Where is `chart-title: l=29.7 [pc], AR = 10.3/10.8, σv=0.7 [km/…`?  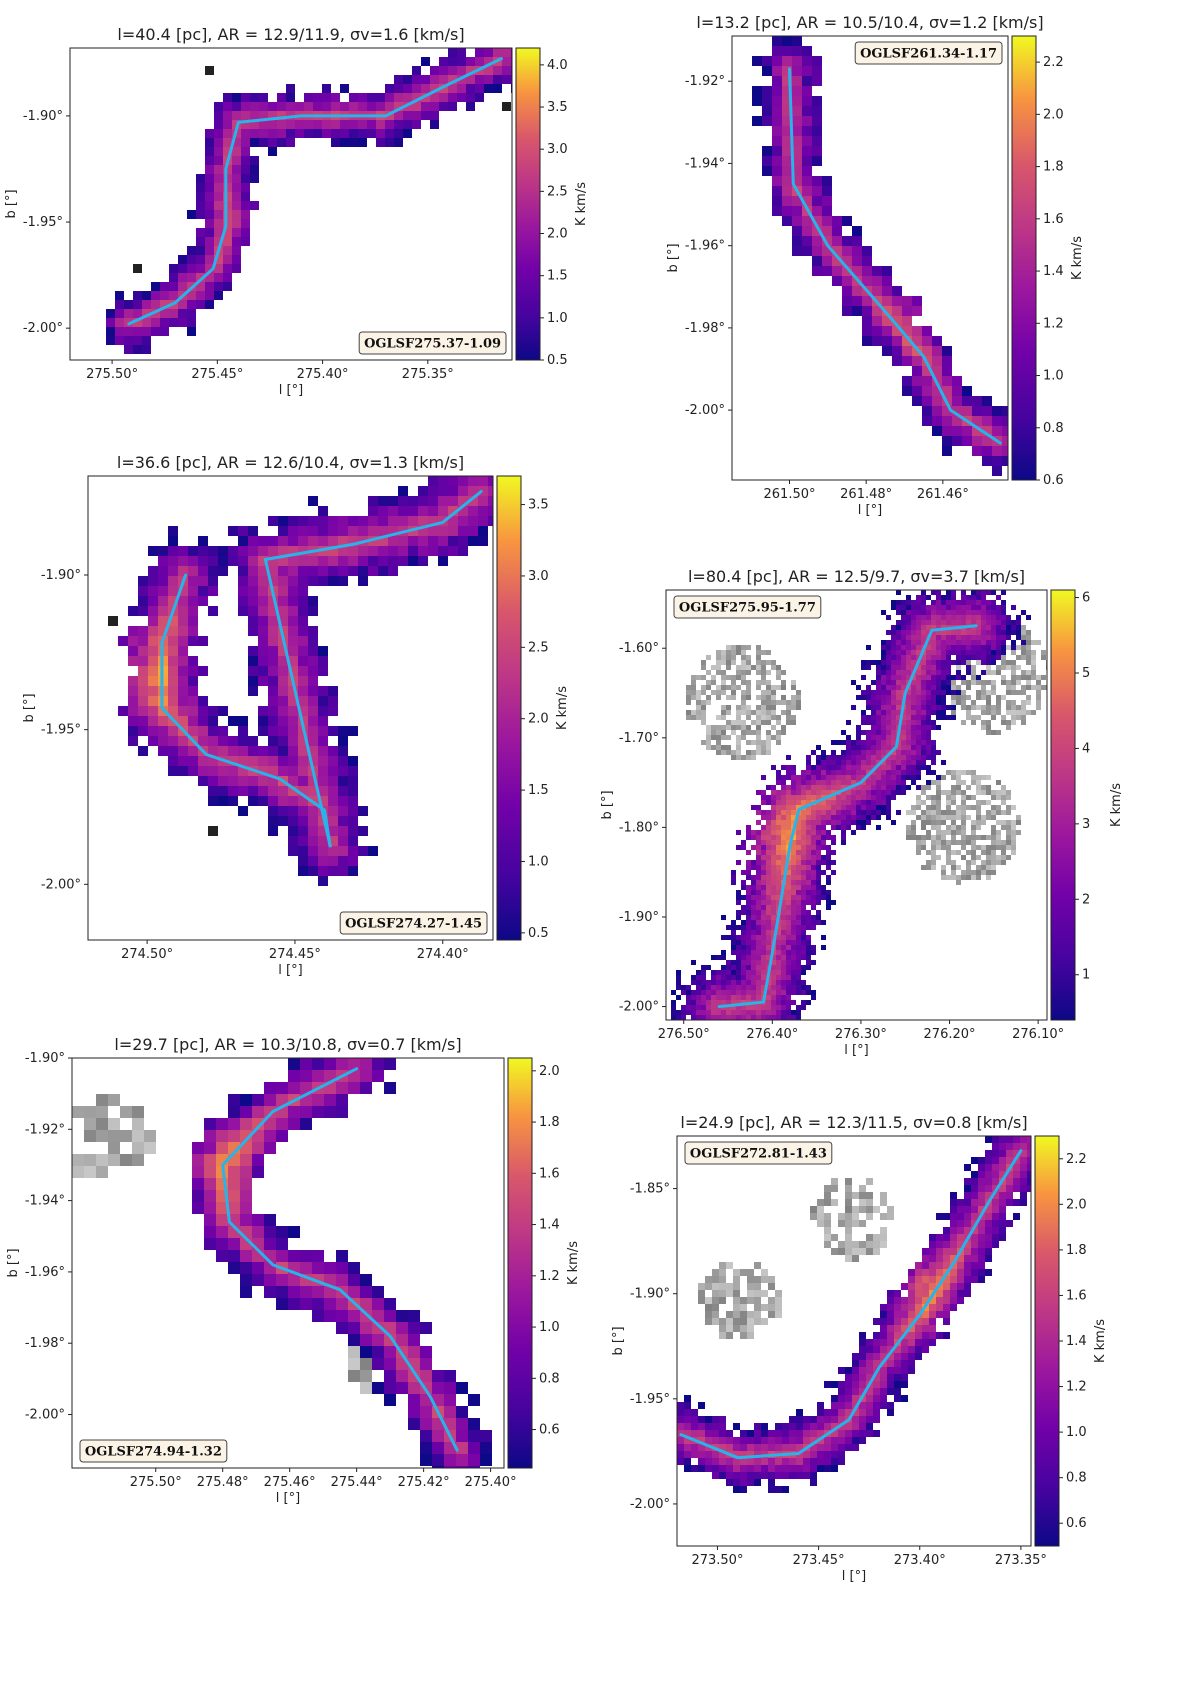 chart-title: l=29.7 [pc], AR = 10.3/10.8, σv=0.7 [km/… is located at coordinates (287, 1044).